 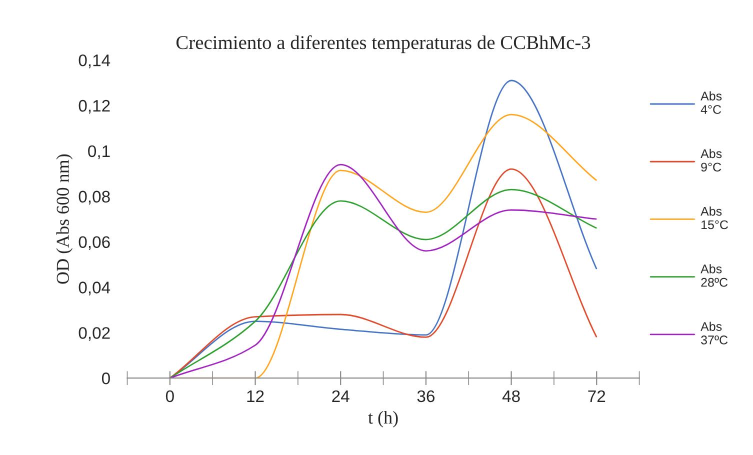 What do you see at coordinates (383, 419) in the screenshot?
I see `x-axis-title: t (h)` at bounding box center [383, 419].